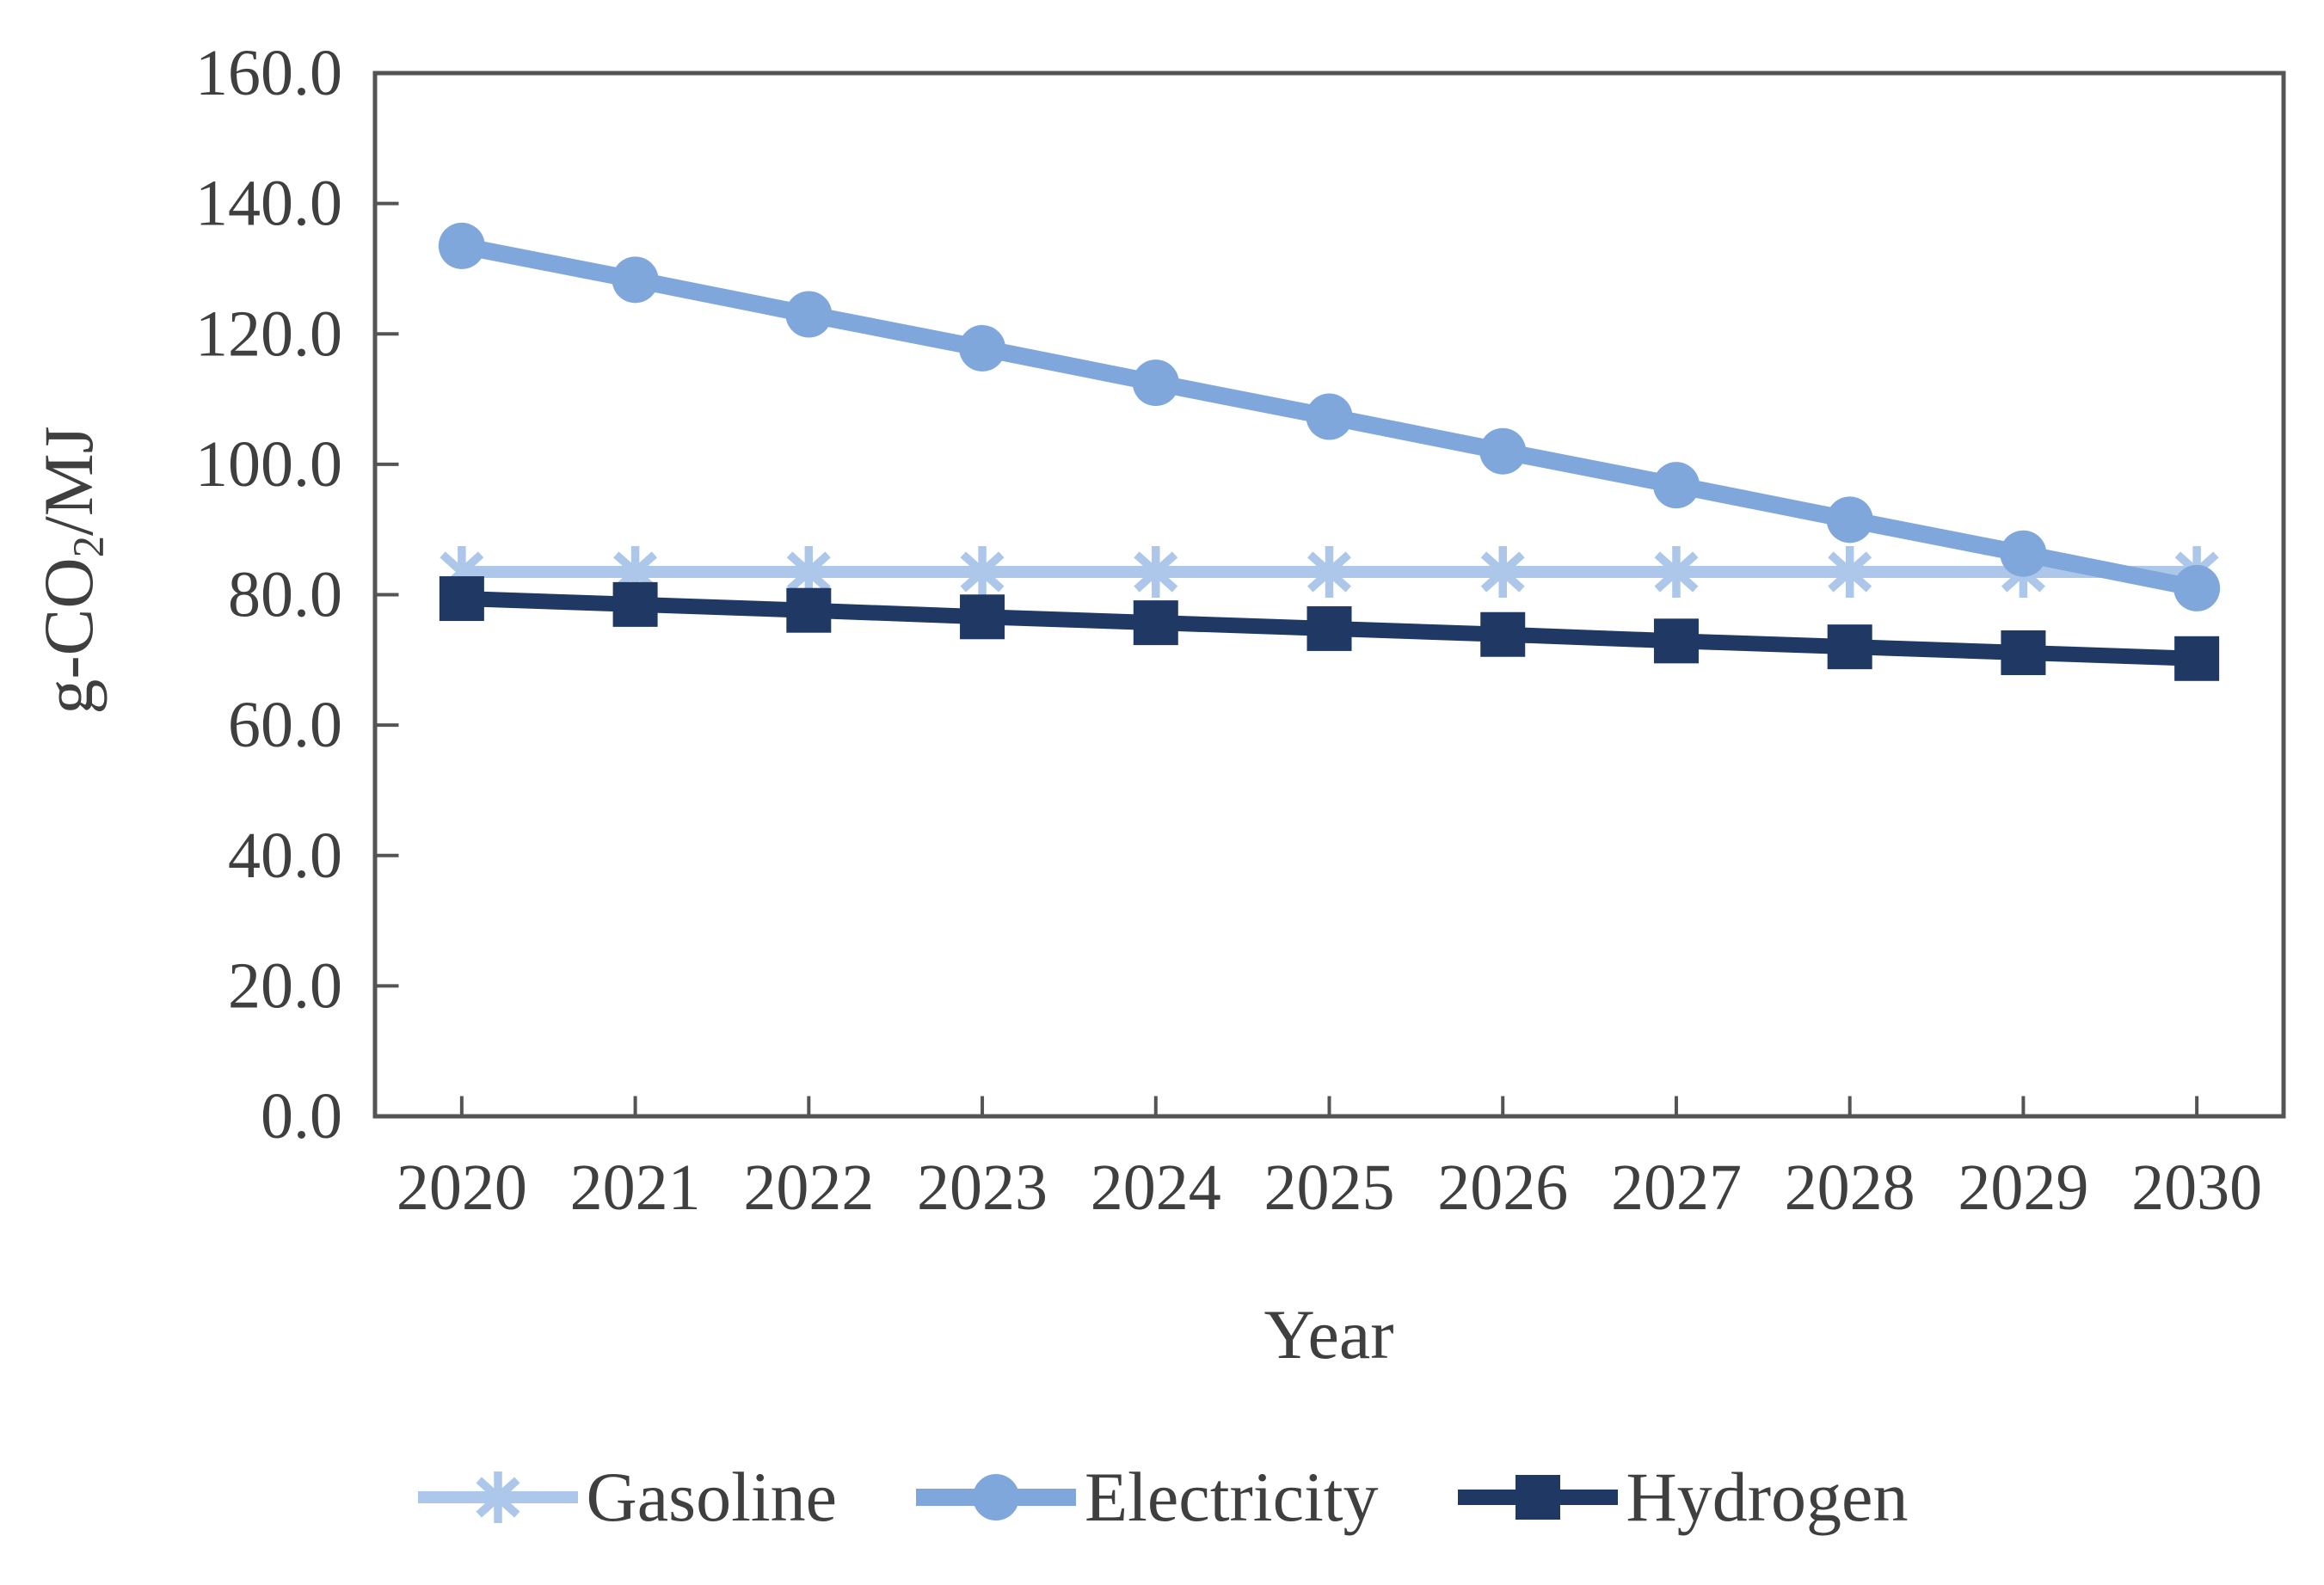 This screenshot has height=1585, width=2324. I want to click on x-tick-label: 2024, so click(1156, 1188).